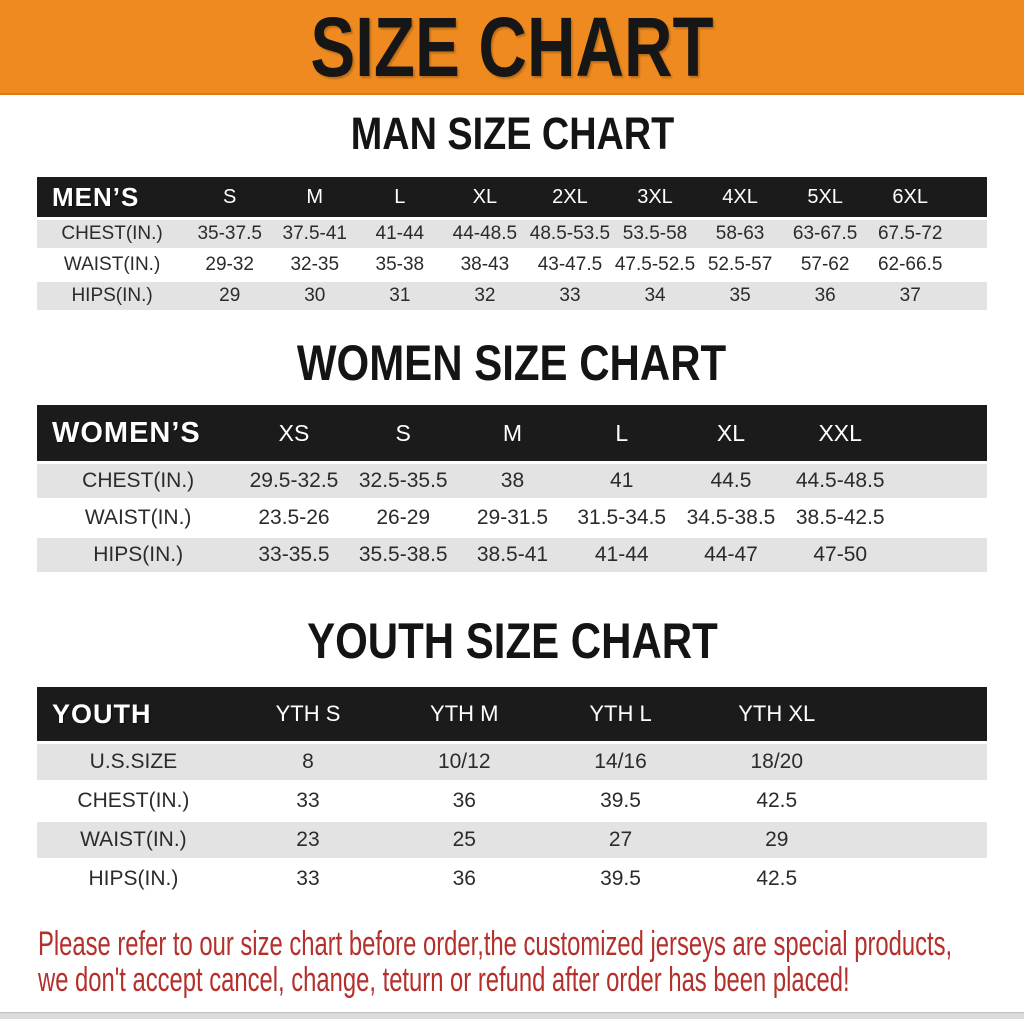 The width and height of the screenshot is (1024, 1019). I want to click on value-cell: 38.5-41, so click(512, 555).